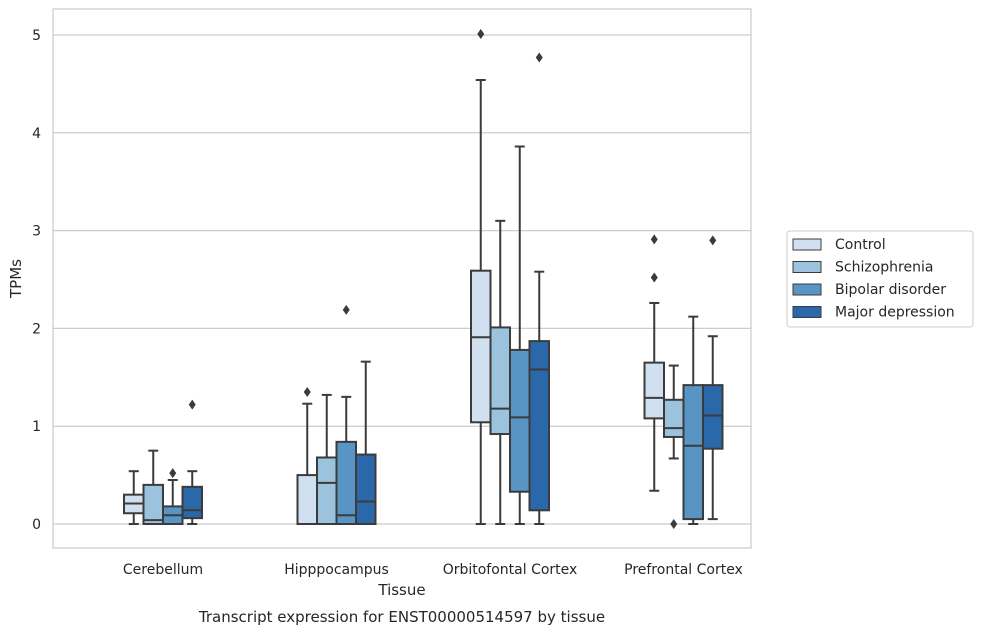 The image size is (983, 634). Describe the element at coordinates (36, 427) in the screenshot. I see `y-tick-label: 1` at that location.